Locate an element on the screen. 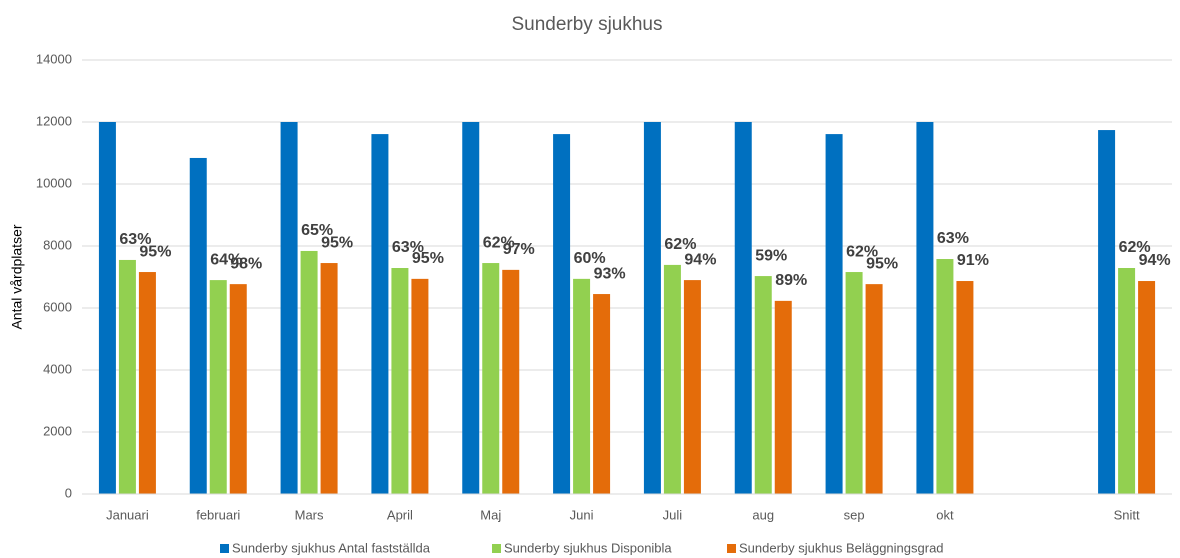 The height and width of the screenshot is (558, 1180). data-label: 60% is located at coordinates (590, 258).